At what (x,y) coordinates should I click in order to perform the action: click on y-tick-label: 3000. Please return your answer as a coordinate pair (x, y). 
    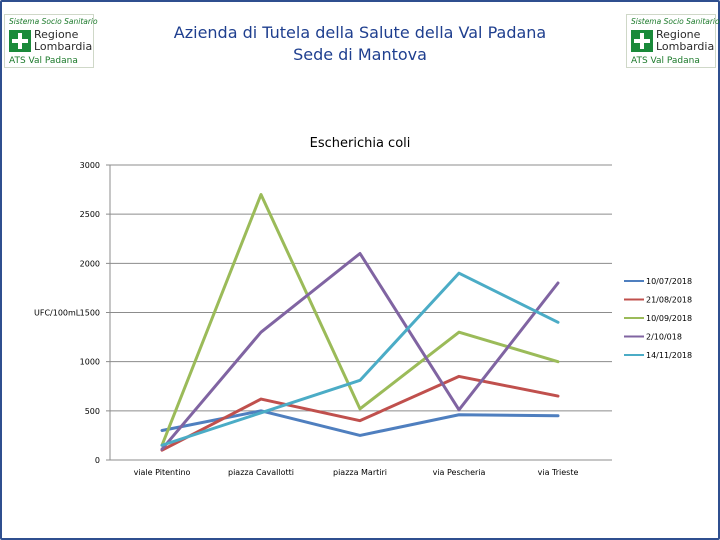
    Looking at the image, I should click on (90, 165).